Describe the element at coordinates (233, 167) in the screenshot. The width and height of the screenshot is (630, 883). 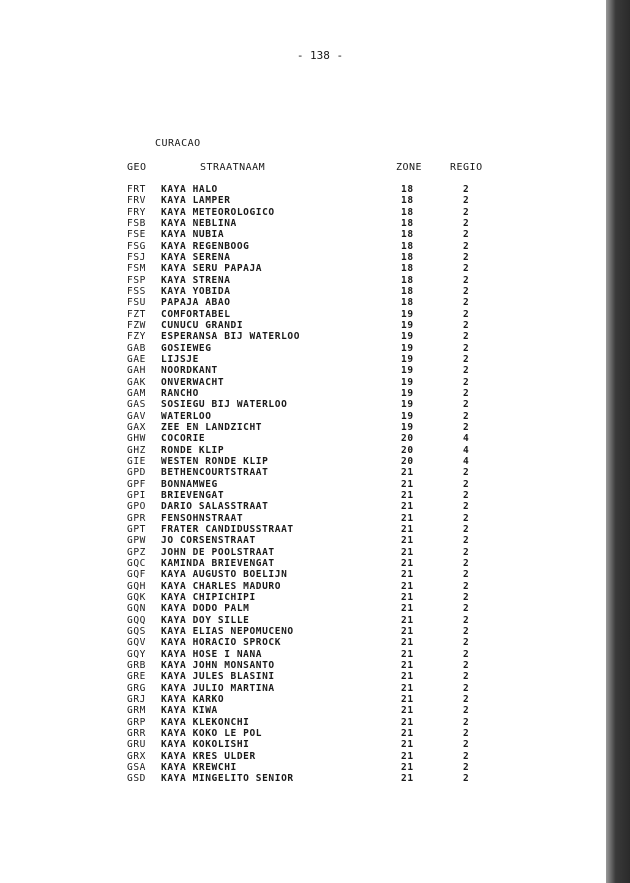
I see `header-straatnaam: STRAATNAAM` at that location.